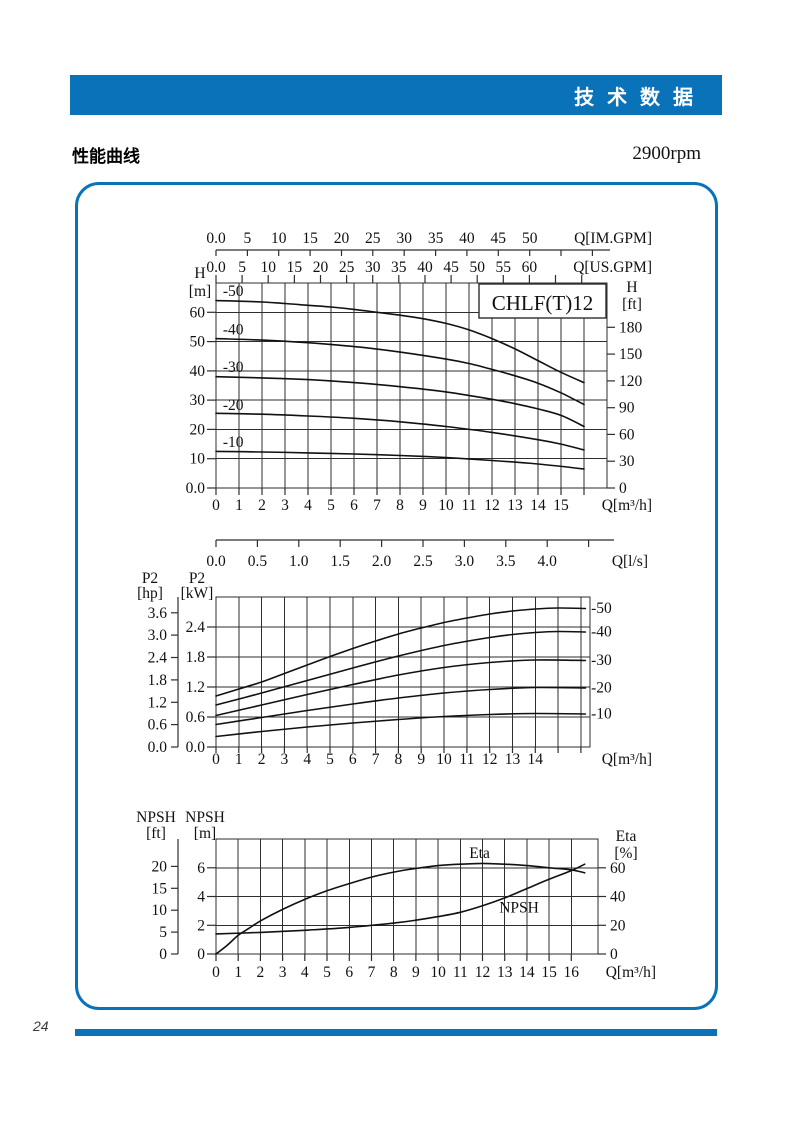  What do you see at coordinates (666, 153) in the screenshot?
I see `speed-label: 2900rpm` at bounding box center [666, 153].